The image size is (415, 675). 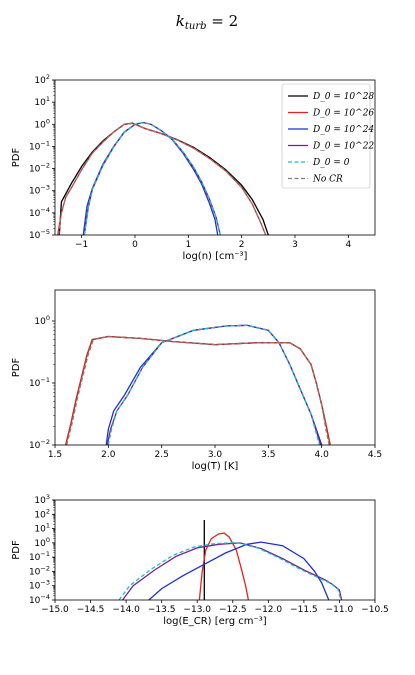 I want to click on legend-label: D_0 = 10^24, so click(x=343, y=130).